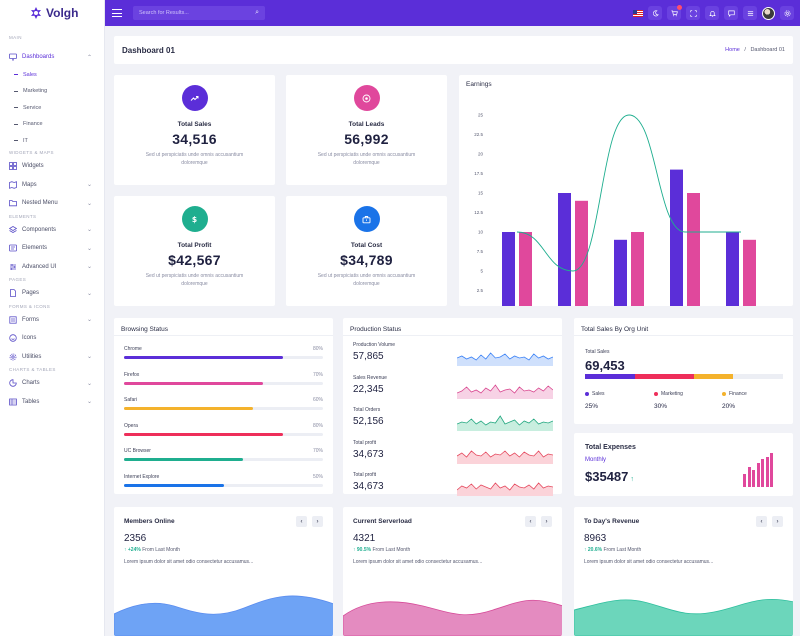 The width and height of the screenshot is (800, 636). I want to click on brand-logo: Volgh, so click(52, 13).